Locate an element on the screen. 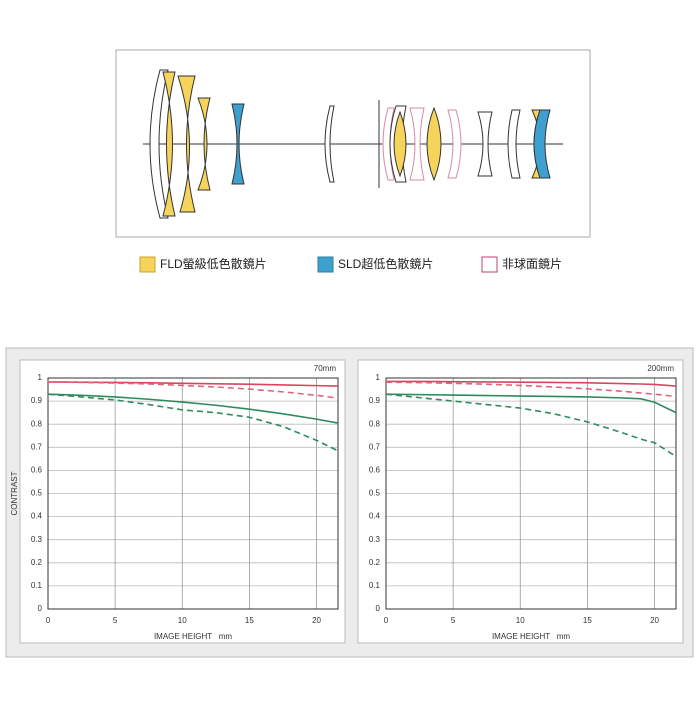  y-axis-label: CONTRAST is located at coordinates (14, 493).